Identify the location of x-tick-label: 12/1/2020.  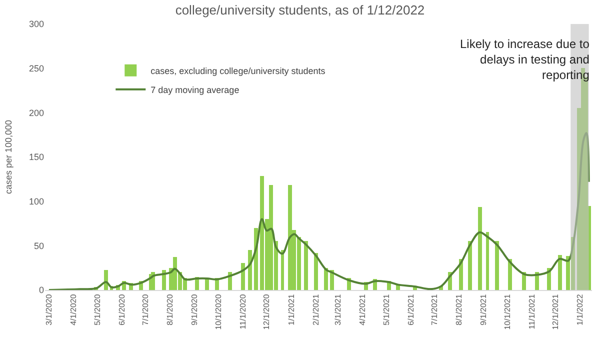
(267, 312).